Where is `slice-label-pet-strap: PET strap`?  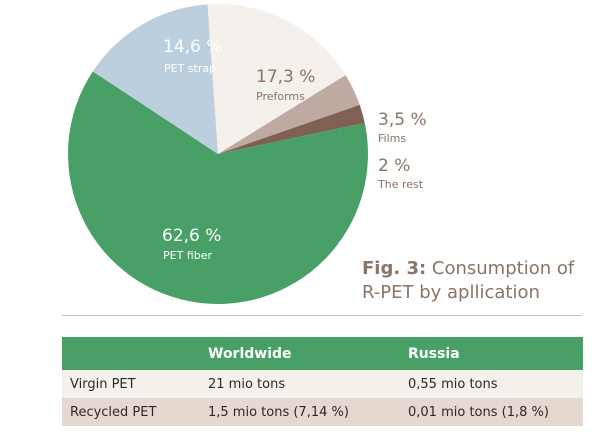 slice-label-pet-strap: PET strap is located at coordinates (190, 68).